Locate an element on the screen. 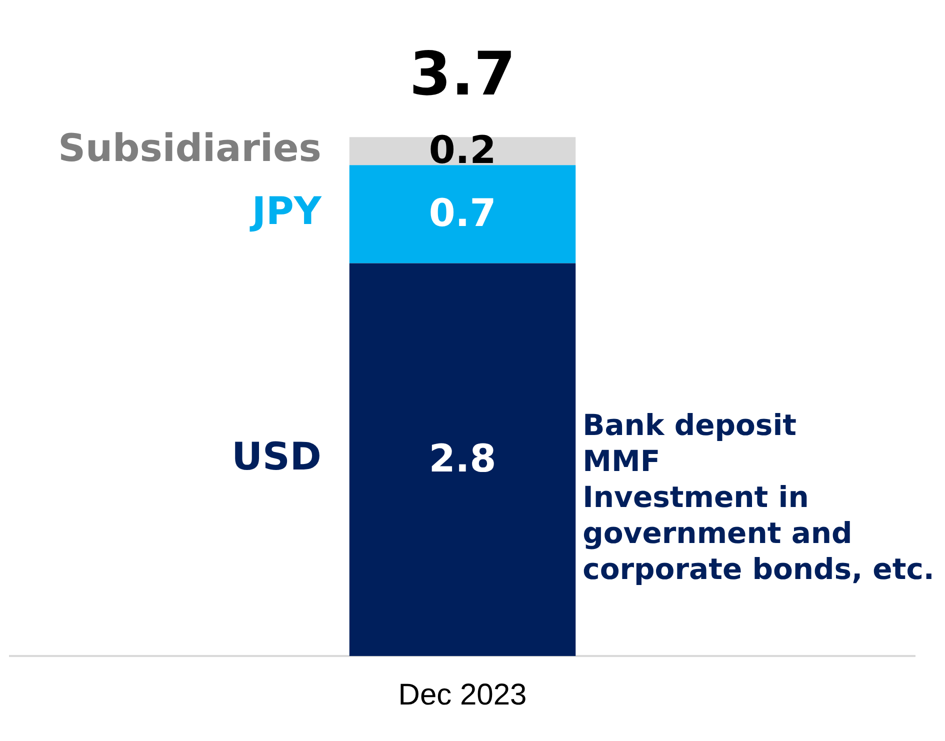 The height and width of the screenshot is (741, 945). x-tick-label: Dec 2023 is located at coordinates (462, 695).